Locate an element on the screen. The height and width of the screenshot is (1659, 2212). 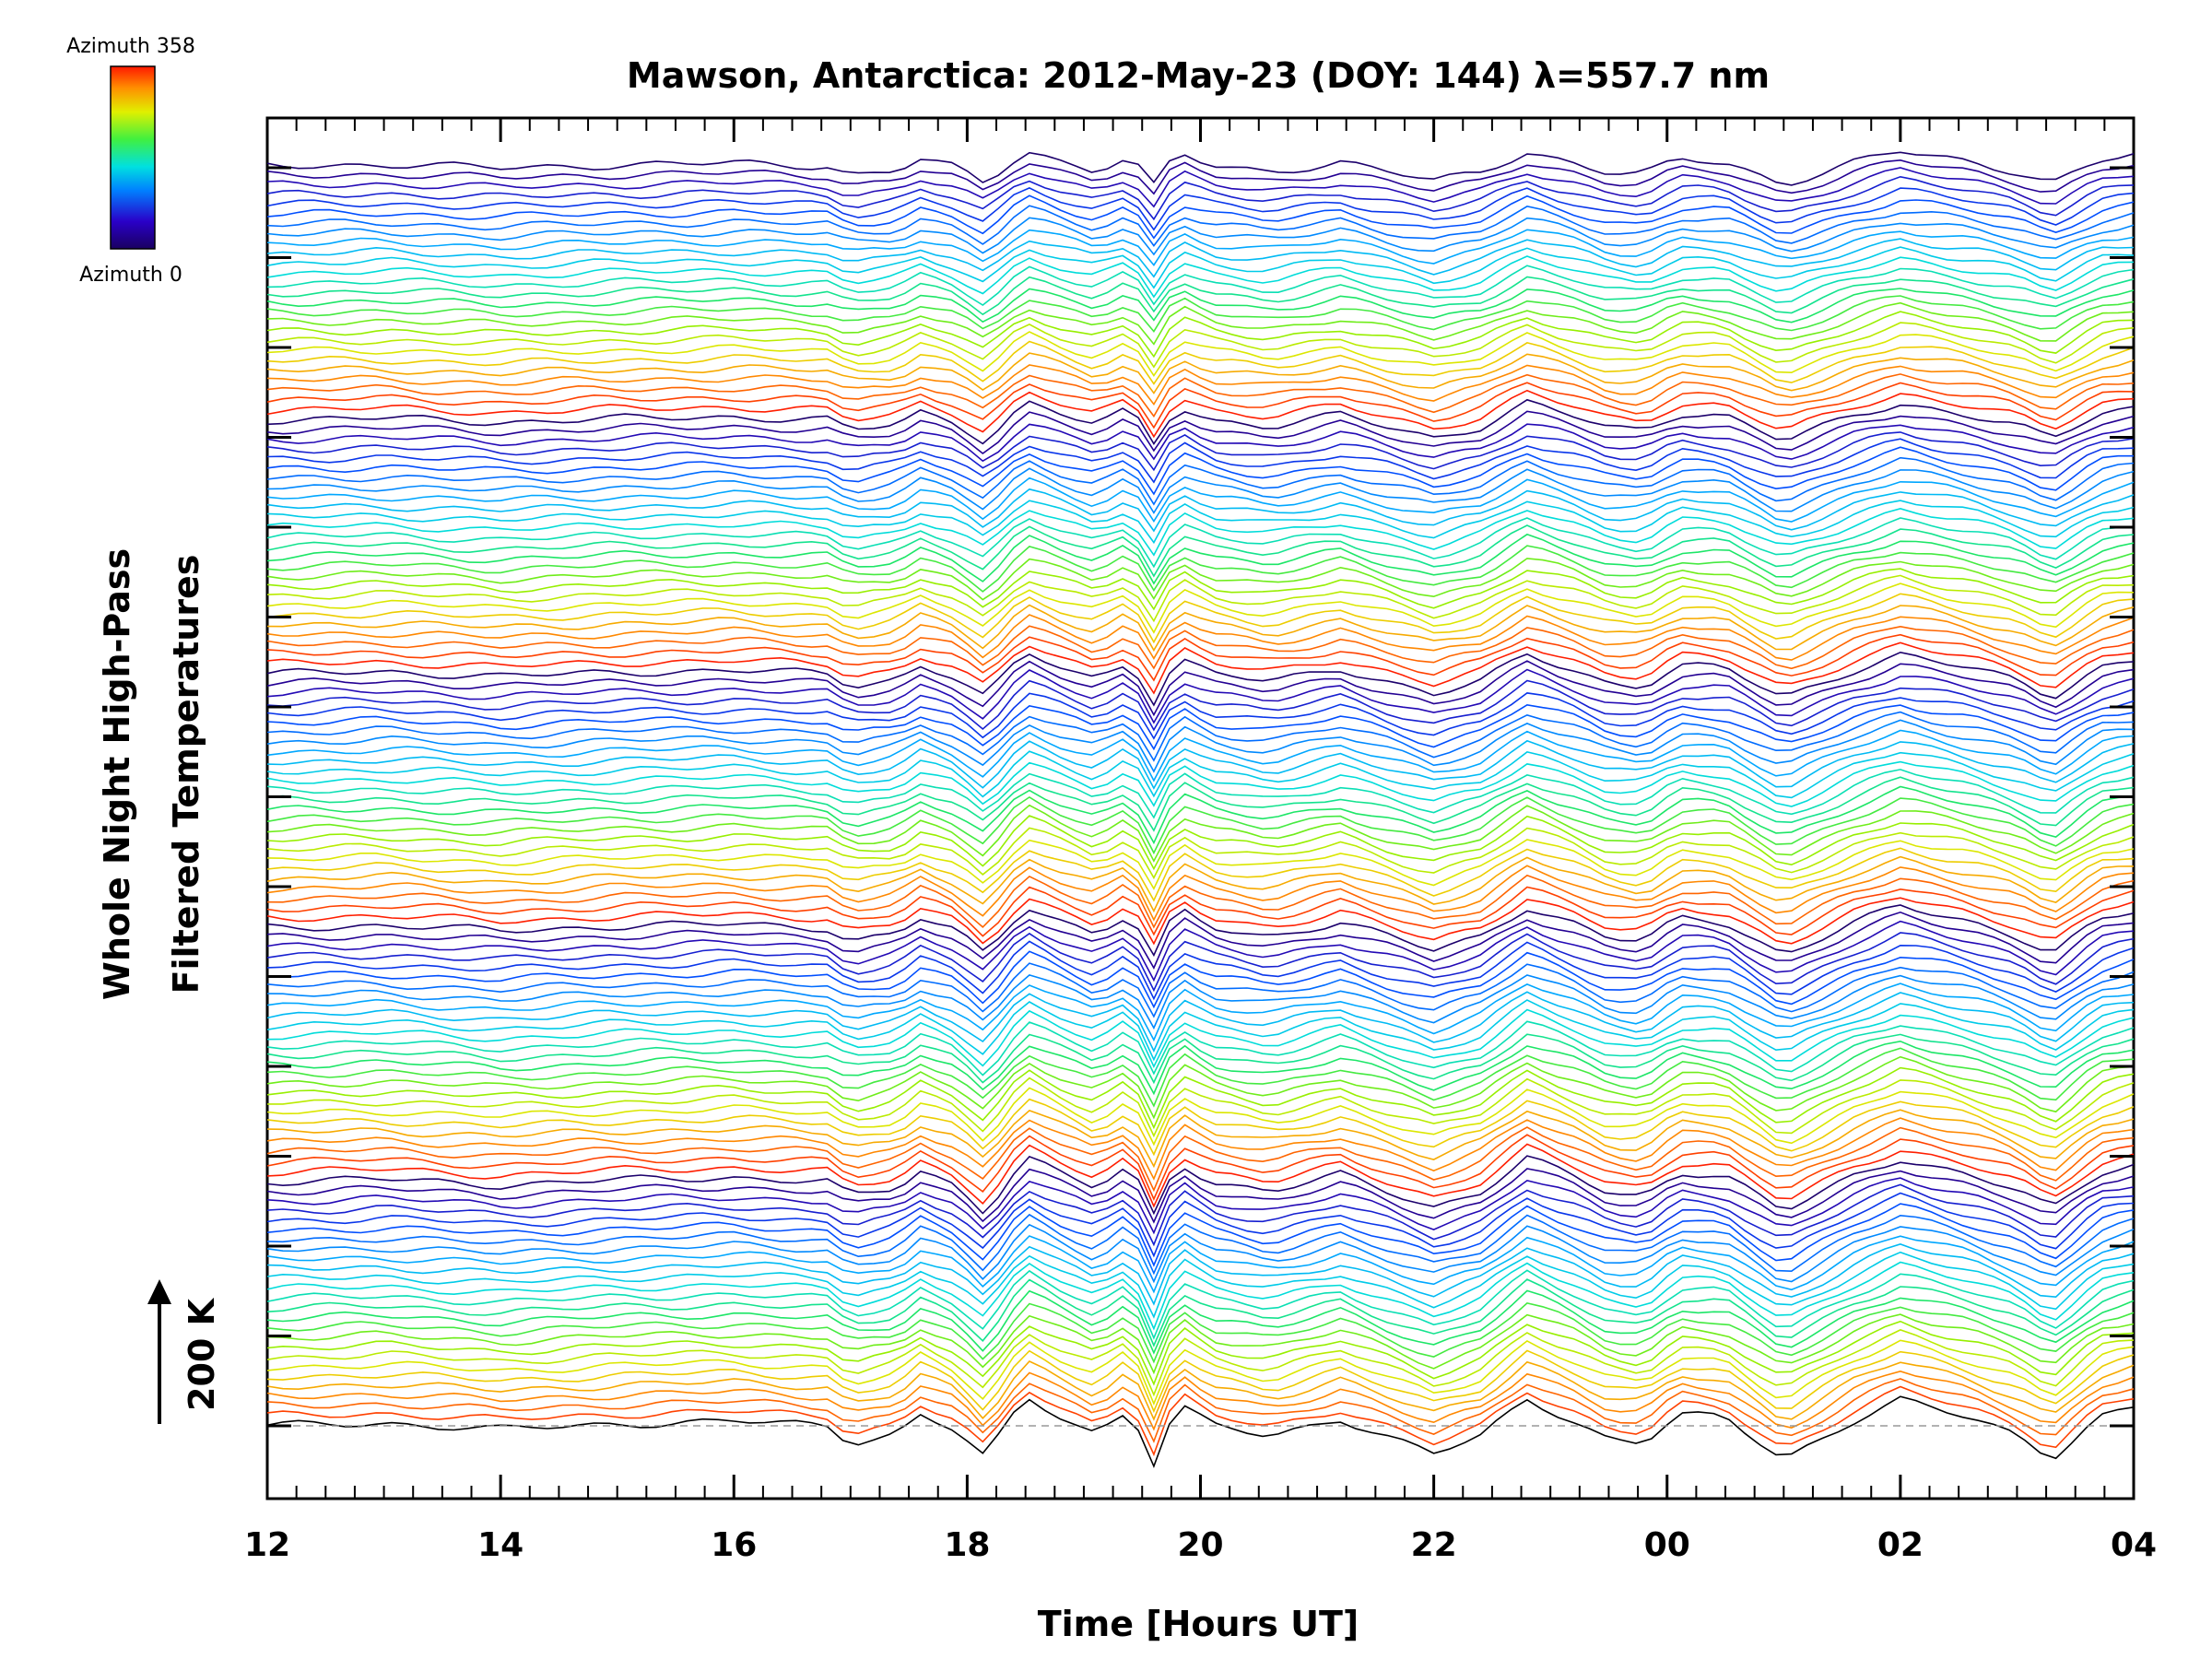
x-tick-labels: 12 14 16 18 20 22 00 02 04 is located at coordinates (1200, 1545).